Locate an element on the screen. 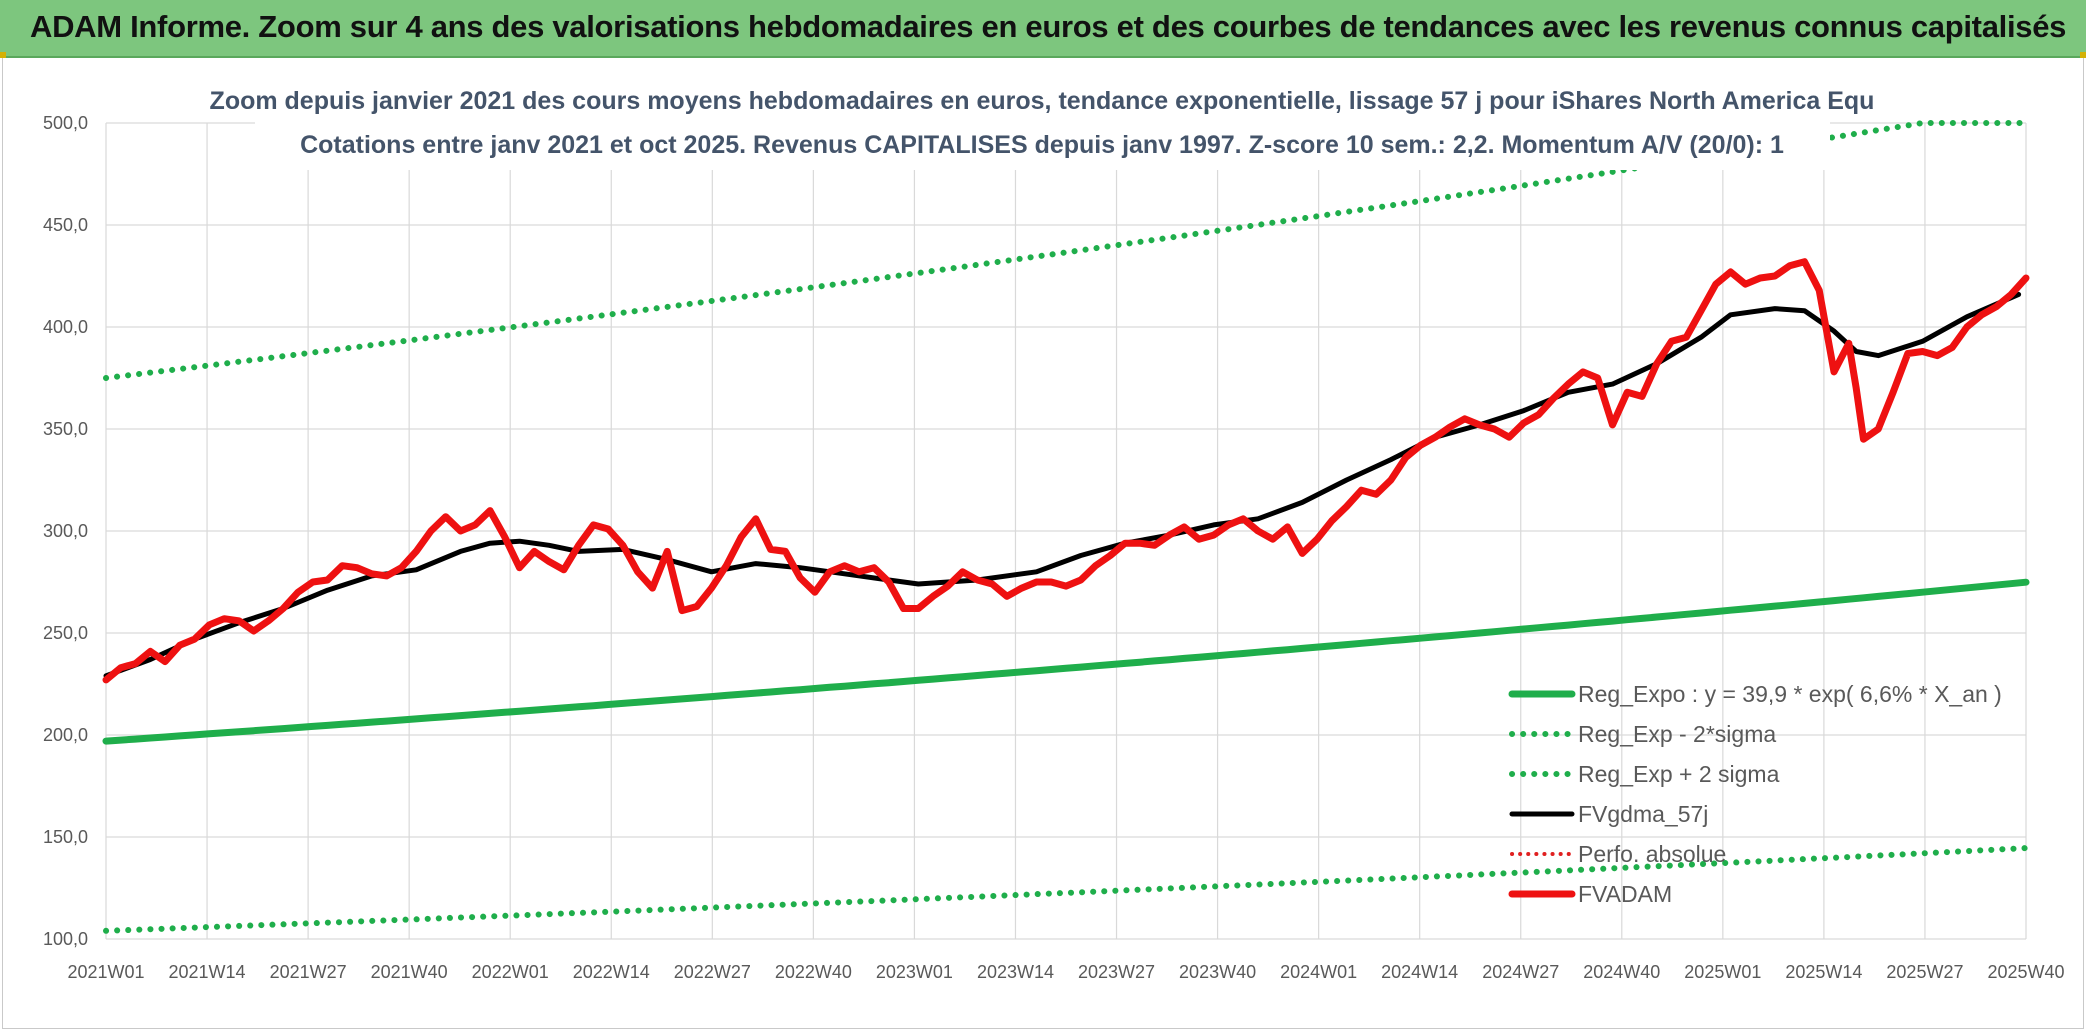 This screenshot has width=2086, height=1031. legend-label: Reg_Expo : y = 39,9 * exp( 6,6% * X_an ) is located at coordinates (1790, 694).